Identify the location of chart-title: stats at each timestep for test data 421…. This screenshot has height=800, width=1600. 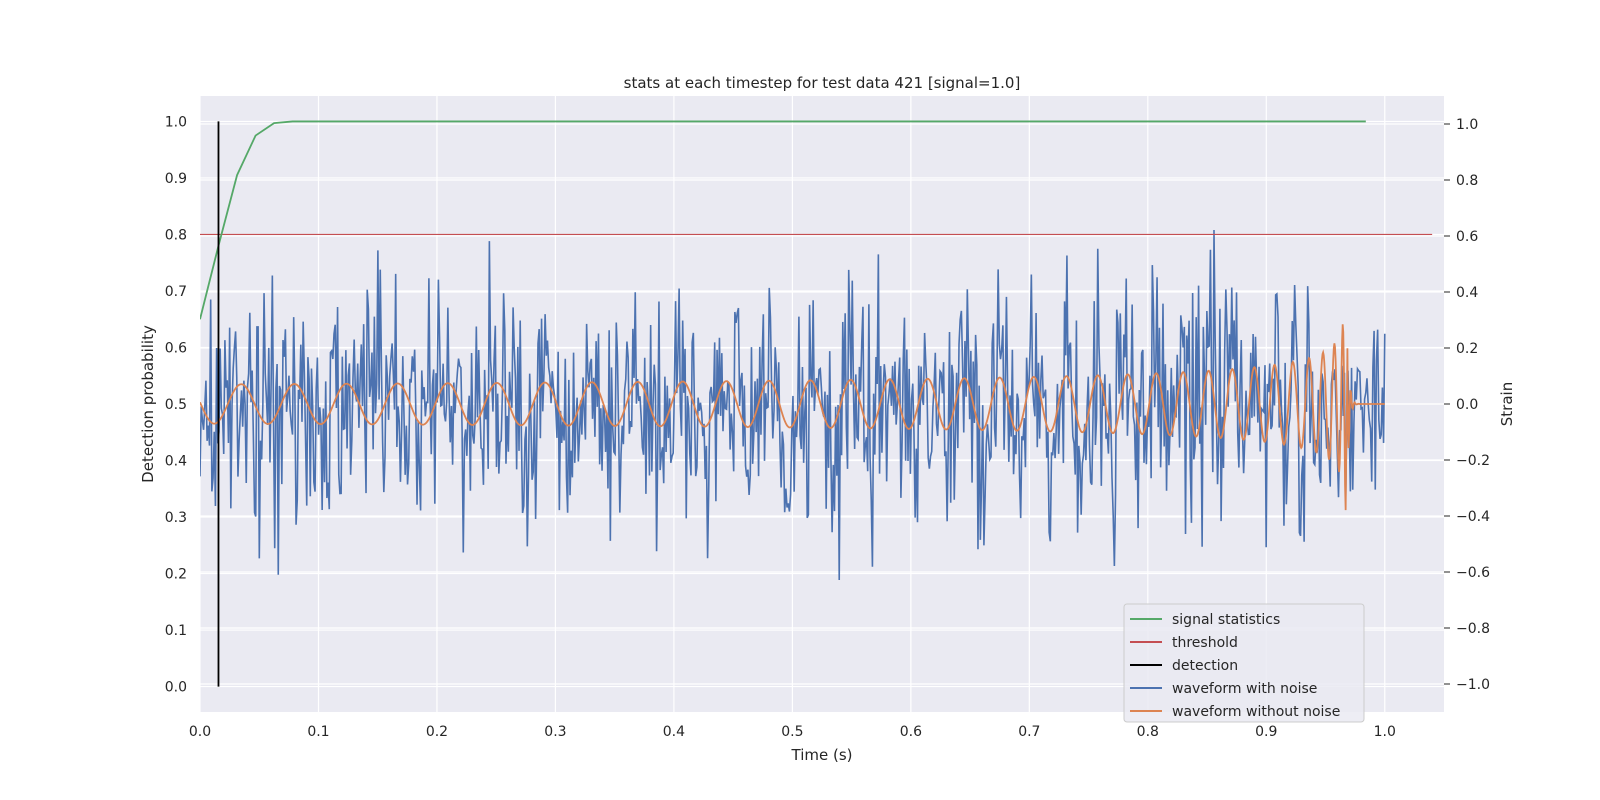
(822, 83).